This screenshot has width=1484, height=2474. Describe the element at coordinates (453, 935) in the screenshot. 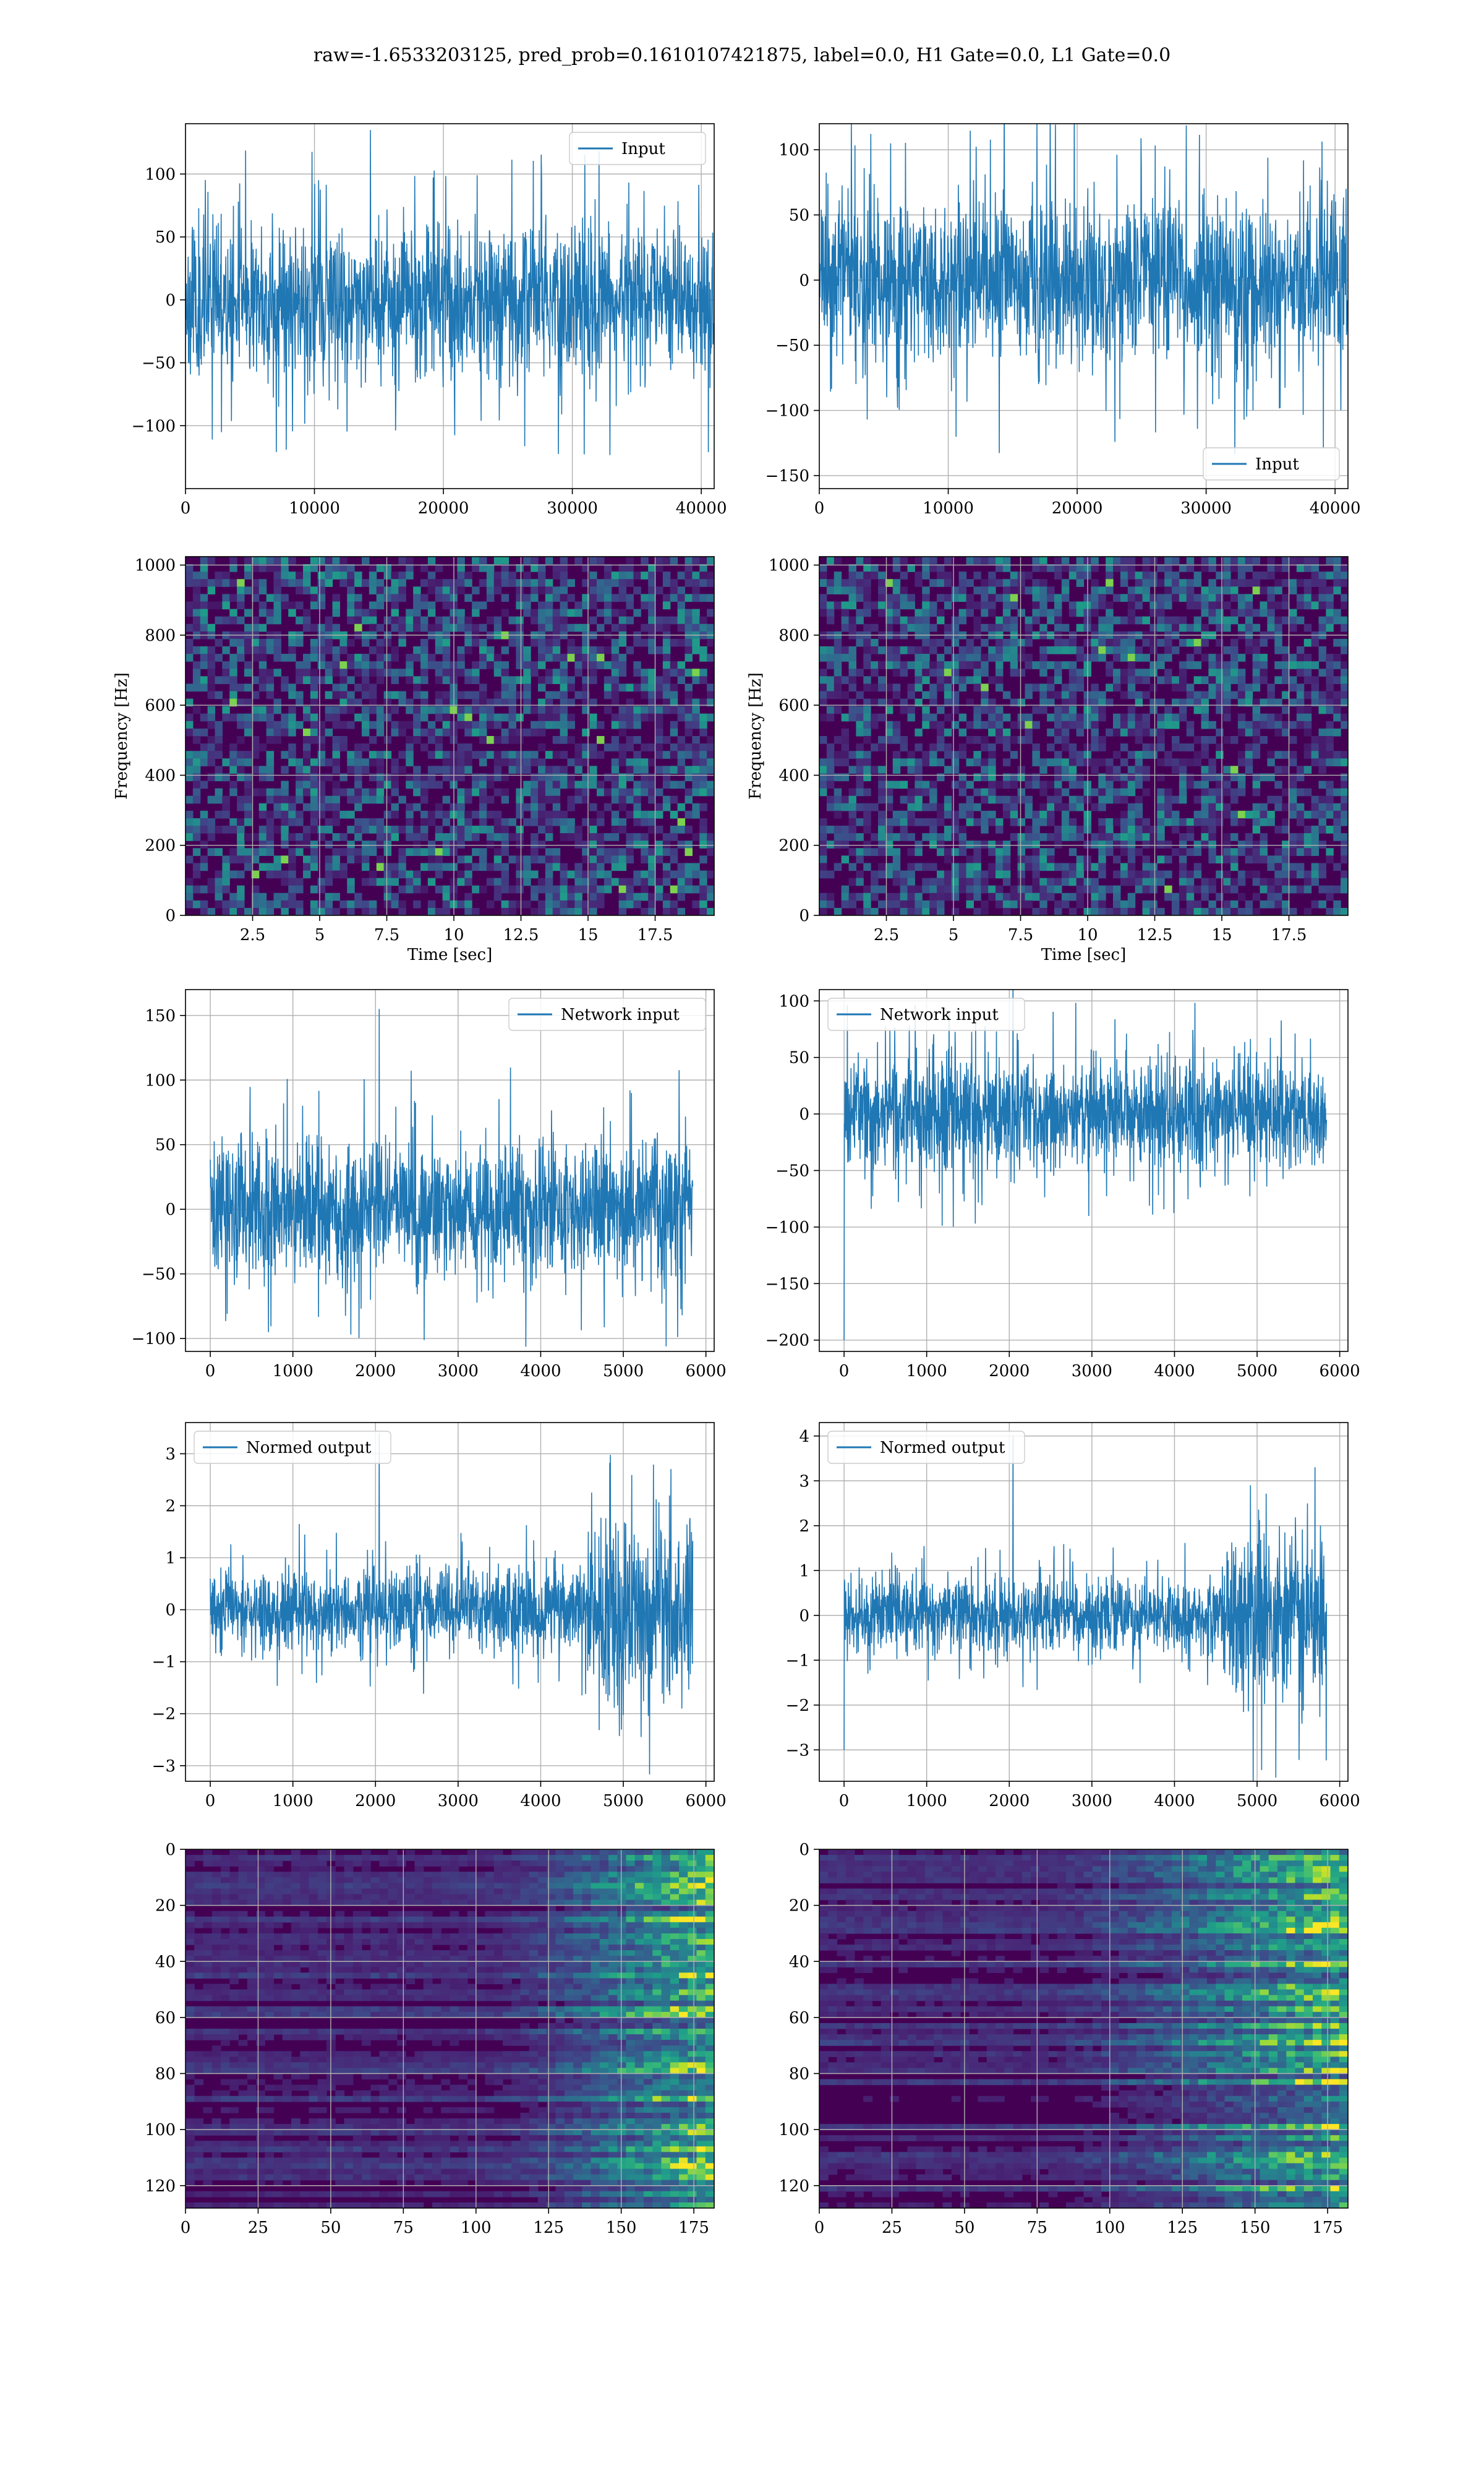

I see `x-tick-label: 10` at that location.